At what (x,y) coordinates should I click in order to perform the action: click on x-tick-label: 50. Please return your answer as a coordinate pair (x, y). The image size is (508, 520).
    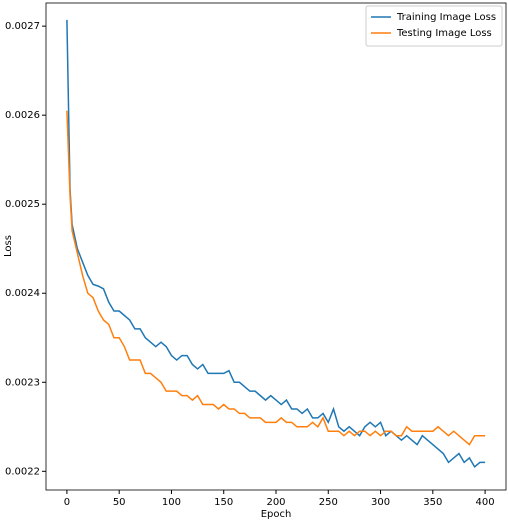
    Looking at the image, I should click on (119, 502).